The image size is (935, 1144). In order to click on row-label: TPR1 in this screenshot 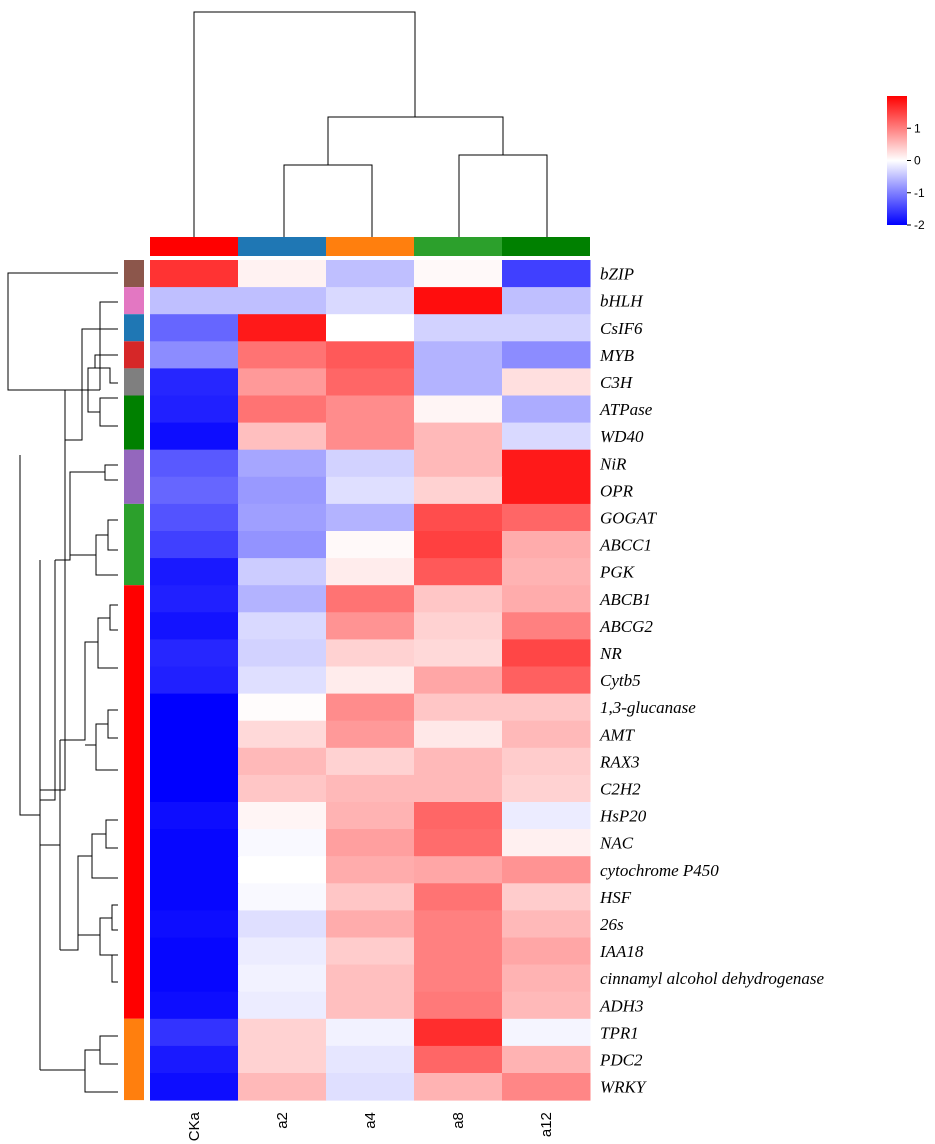, I will do `click(619, 1032)`.